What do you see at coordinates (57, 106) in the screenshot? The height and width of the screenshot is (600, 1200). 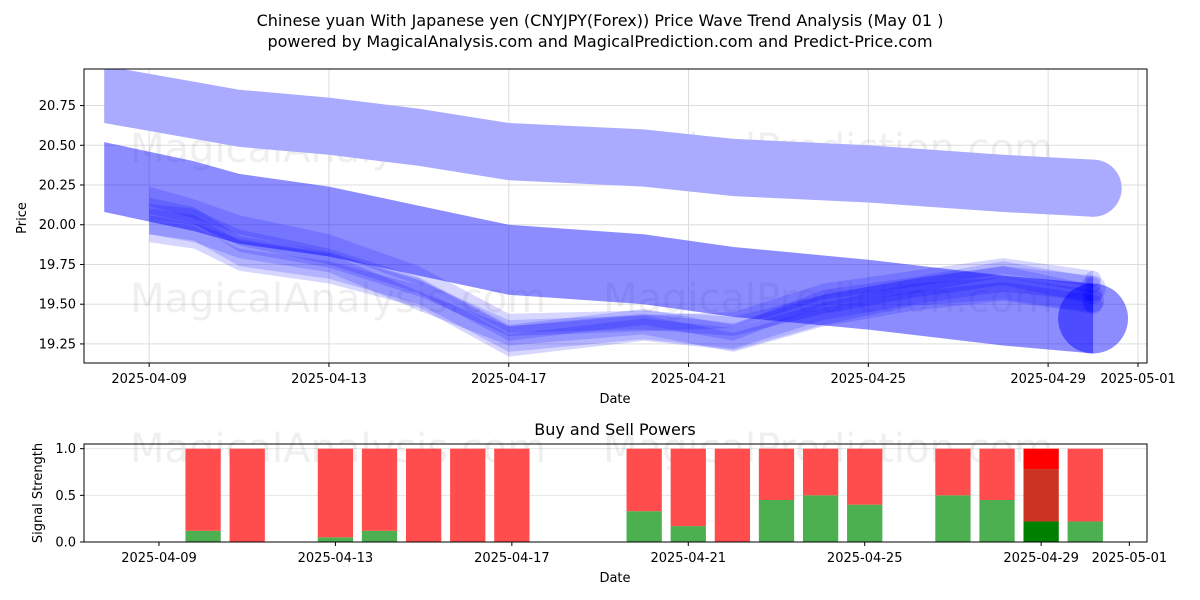 I see `price-y-tick-label: 20.75` at bounding box center [57, 106].